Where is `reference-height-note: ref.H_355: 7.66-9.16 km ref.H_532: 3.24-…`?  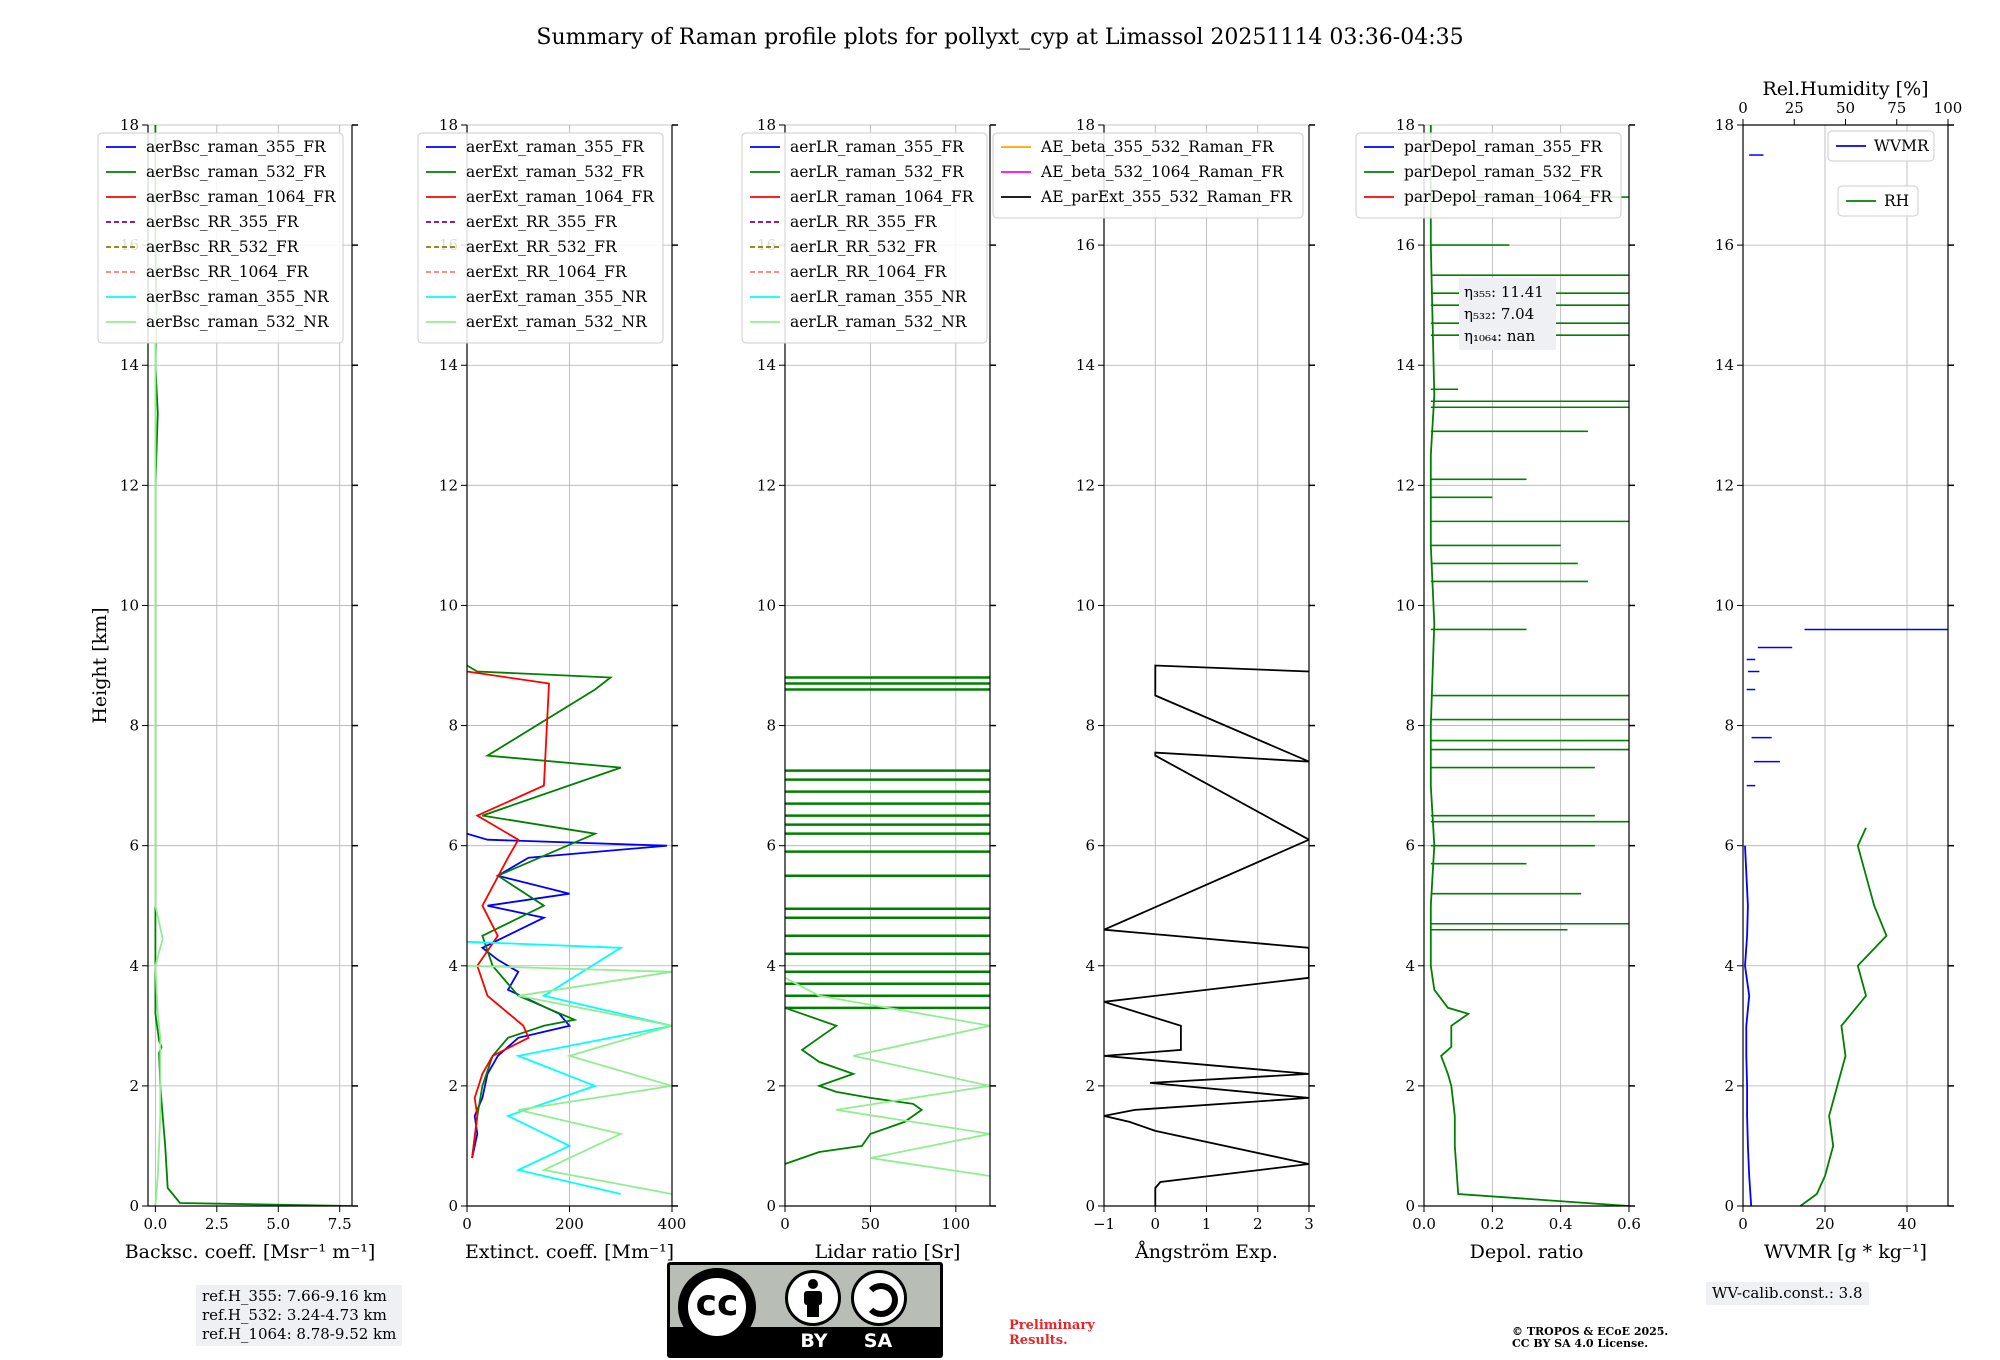
reference-height-note: ref.H_355: 7.66-9.16 km ref.H_532: 3.24-… is located at coordinates (299, 1315).